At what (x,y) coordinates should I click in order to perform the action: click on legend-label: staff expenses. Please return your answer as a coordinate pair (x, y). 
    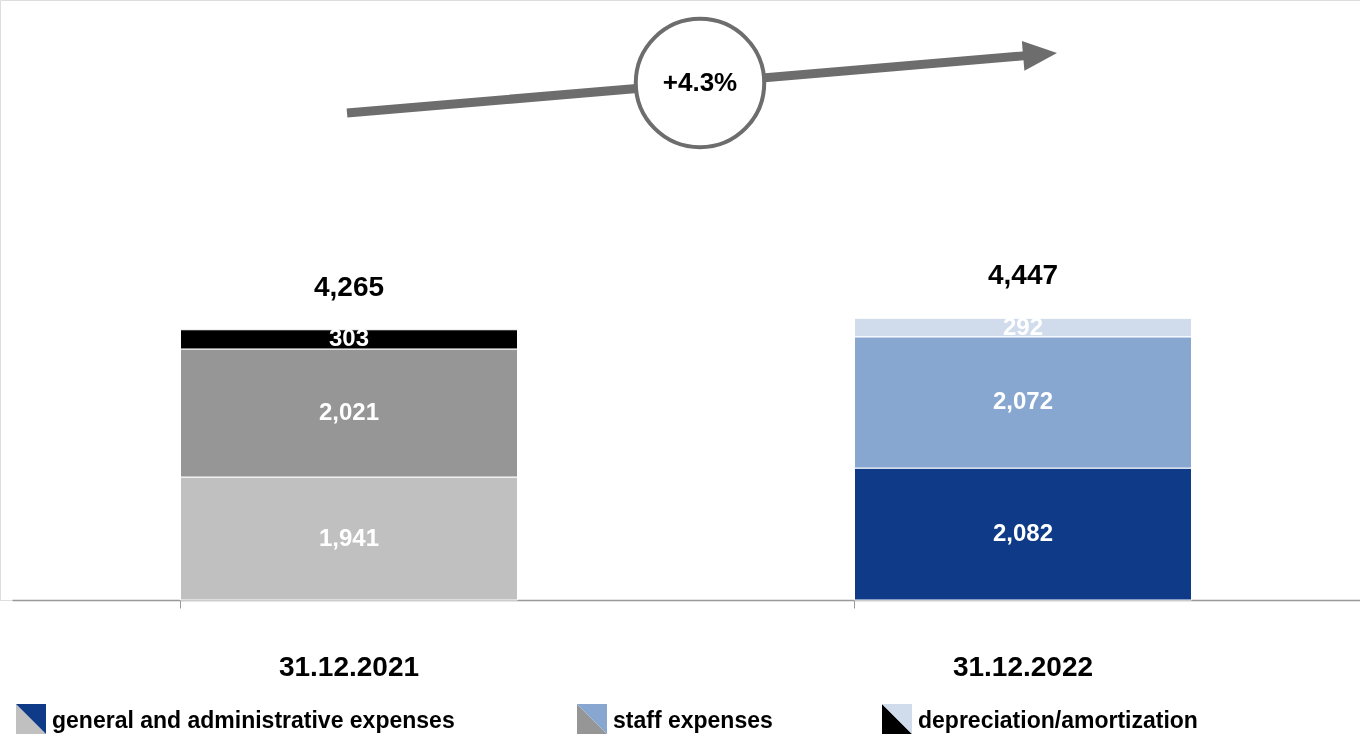
    Looking at the image, I should click on (693, 720).